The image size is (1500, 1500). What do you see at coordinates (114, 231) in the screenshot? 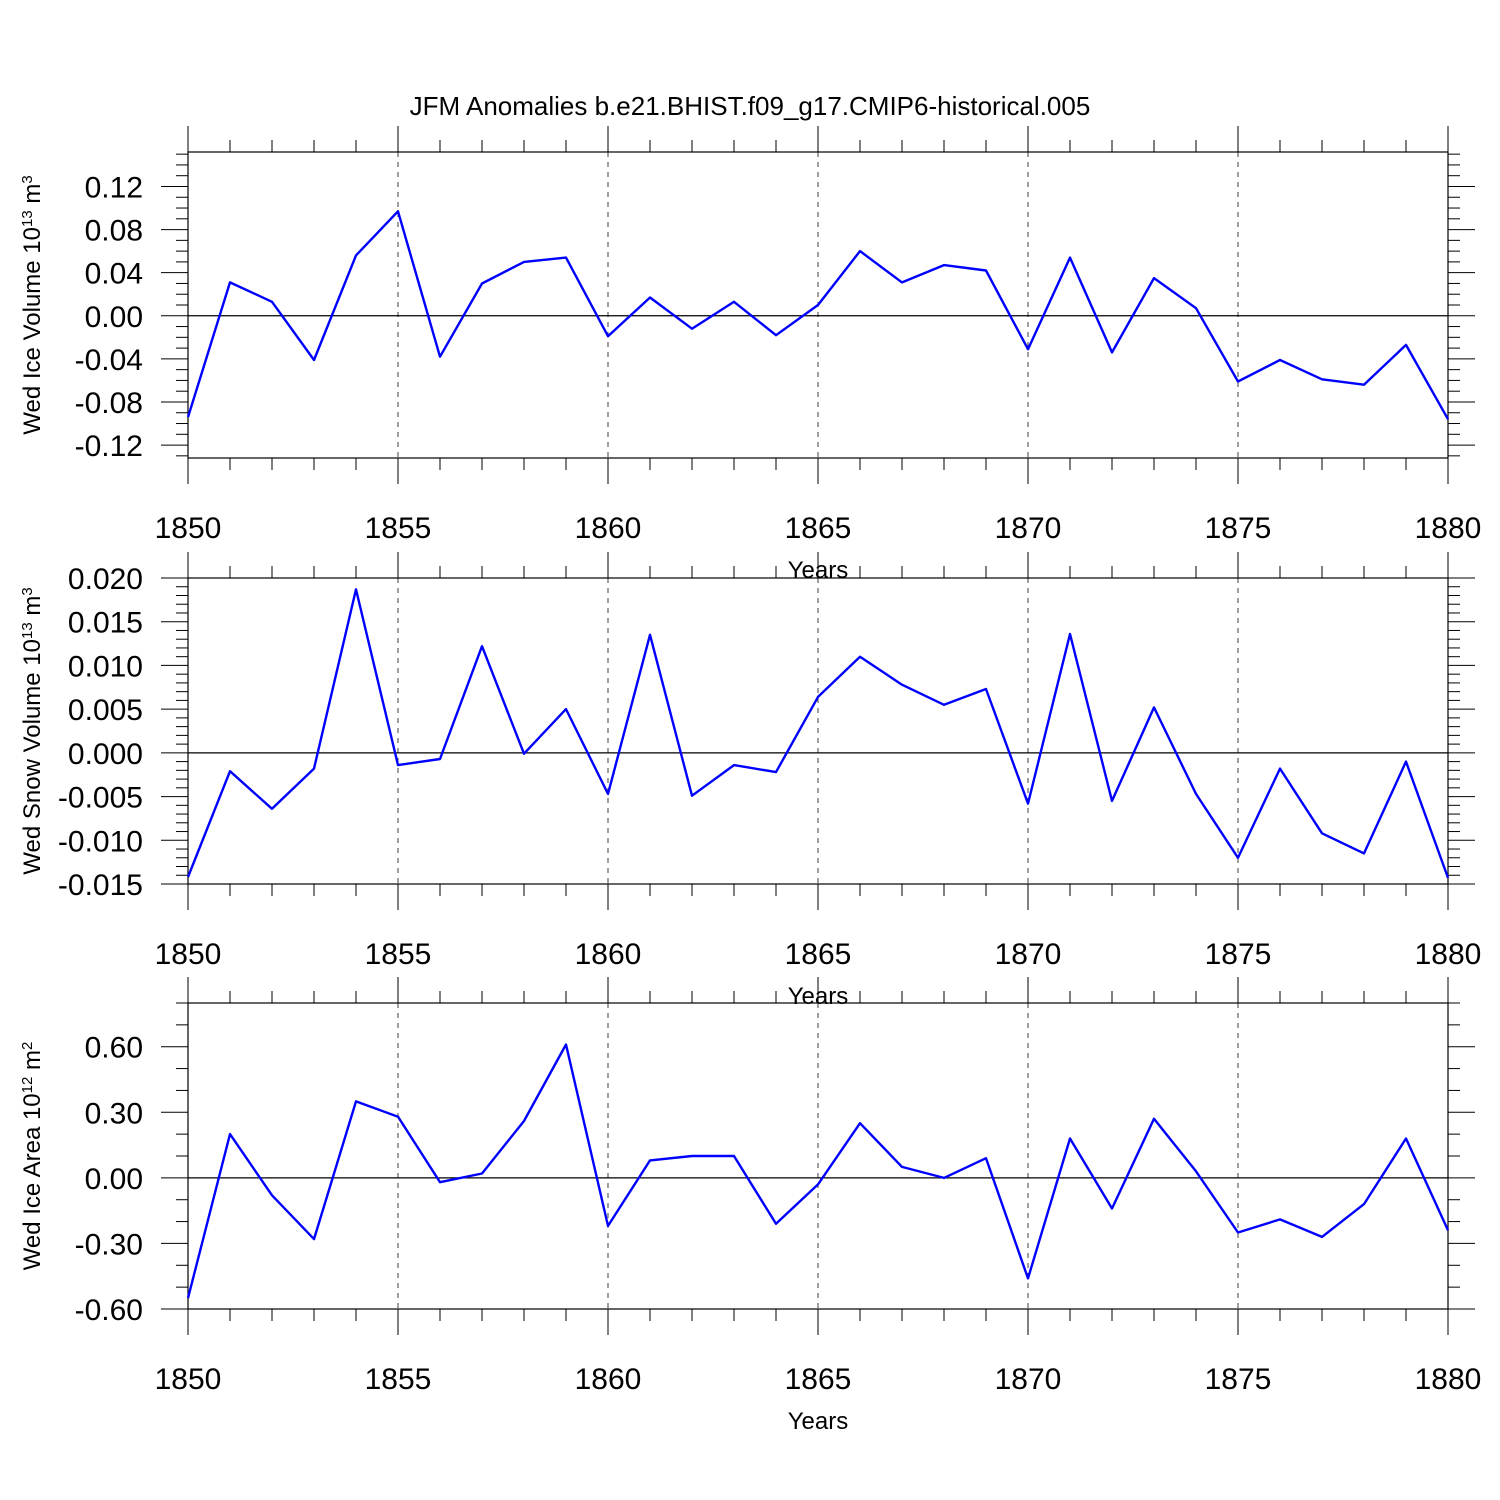
I see `y-tick-label: 0.08` at bounding box center [114, 231].